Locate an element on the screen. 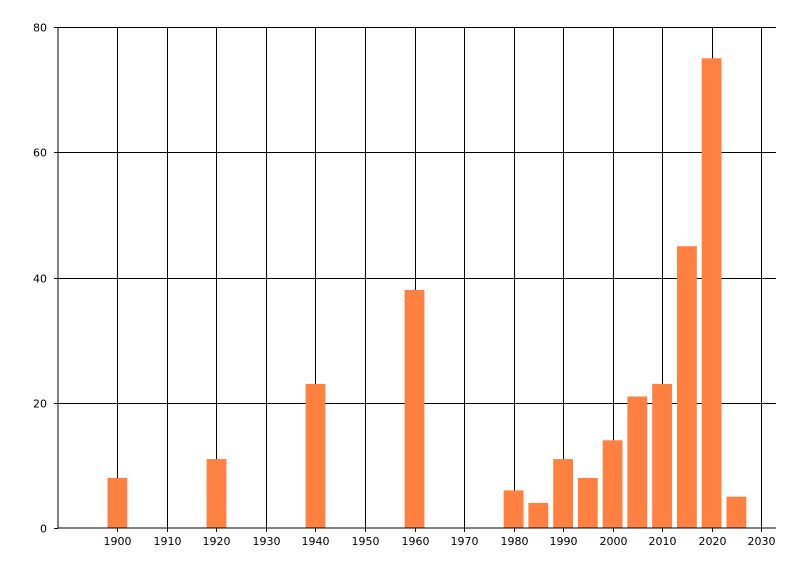 The height and width of the screenshot is (576, 800). bar-2020 is located at coordinates (711, 293).